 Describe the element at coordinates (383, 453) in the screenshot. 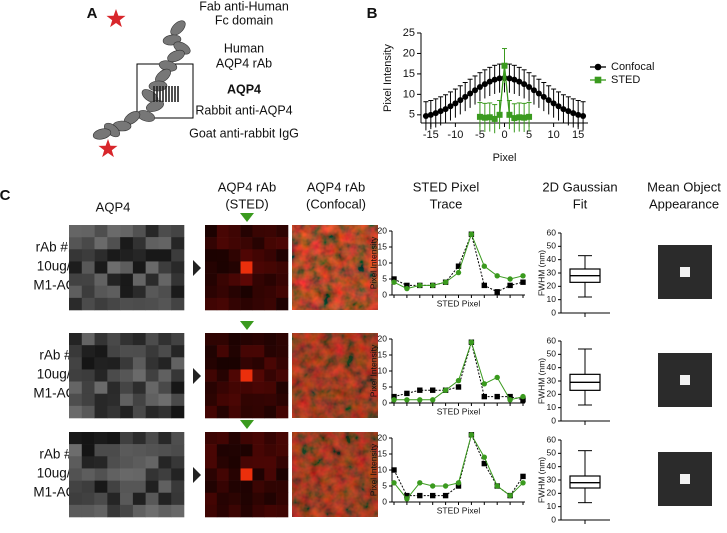

I see `y-tick-label: 15` at that location.